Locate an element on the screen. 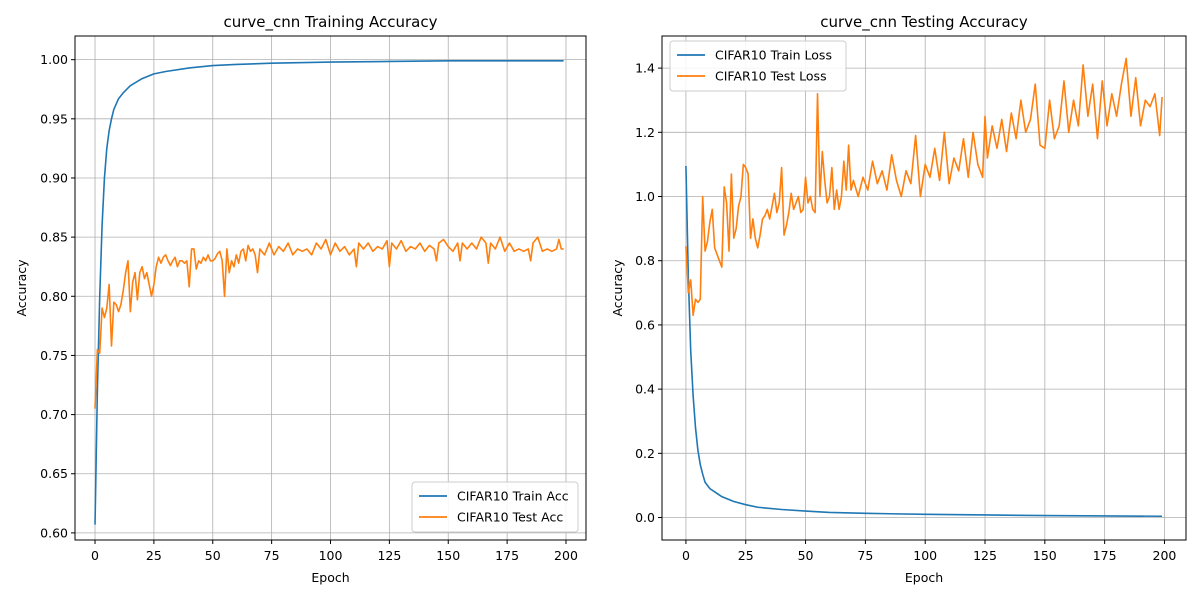  y-tick-label: 0.0 is located at coordinates (645, 517).